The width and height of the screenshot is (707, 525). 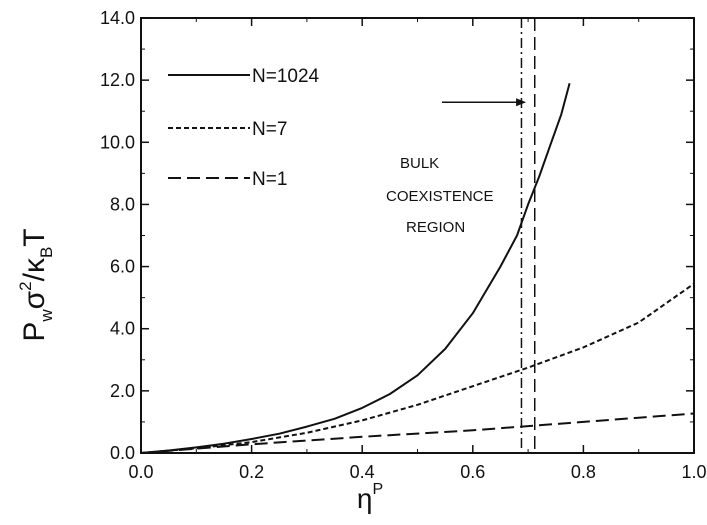 I want to click on y-tick-label: 8.0, so click(x=122, y=204).